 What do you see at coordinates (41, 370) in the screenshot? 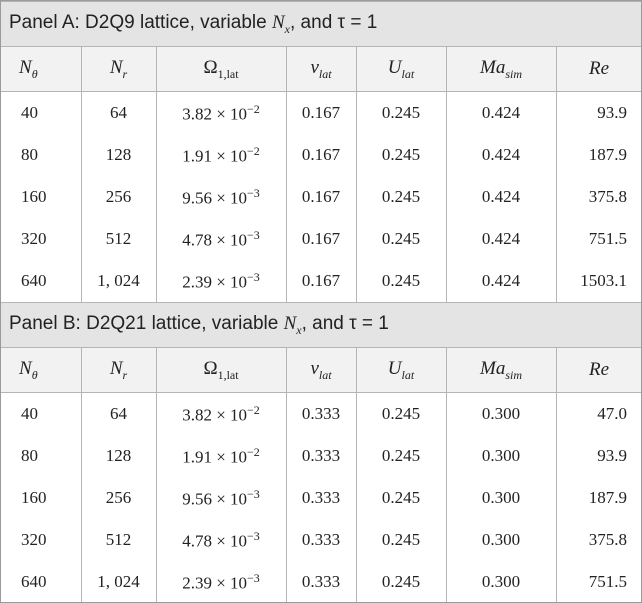
I see `header-cell: Nθ` at bounding box center [41, 370].